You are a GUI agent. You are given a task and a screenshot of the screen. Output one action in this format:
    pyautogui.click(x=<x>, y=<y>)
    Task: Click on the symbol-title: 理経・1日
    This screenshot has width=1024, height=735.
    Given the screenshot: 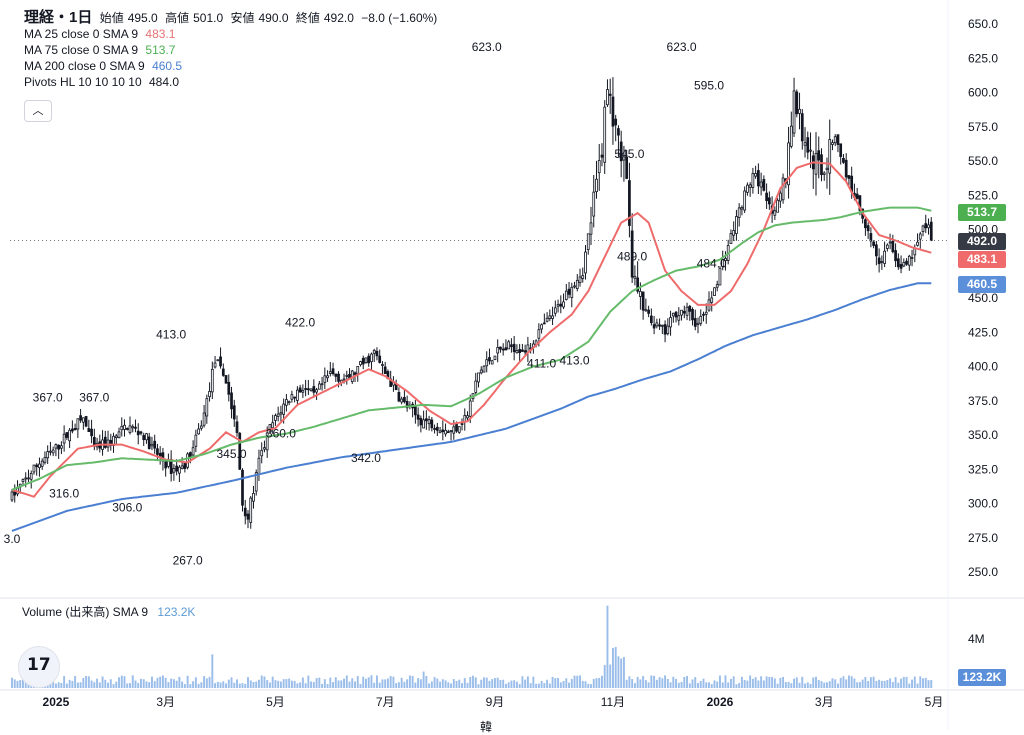 What is the action you would take?
    pyautogui.click(x=58, y=17)
    